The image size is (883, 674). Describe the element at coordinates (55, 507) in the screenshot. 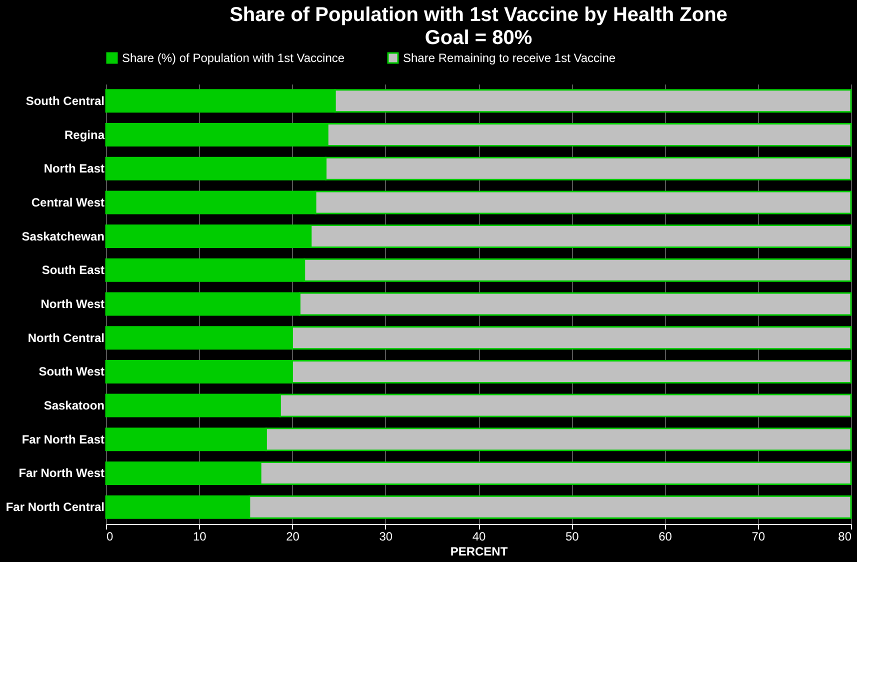

I see `y-tick-label: Far North Central` at that location.